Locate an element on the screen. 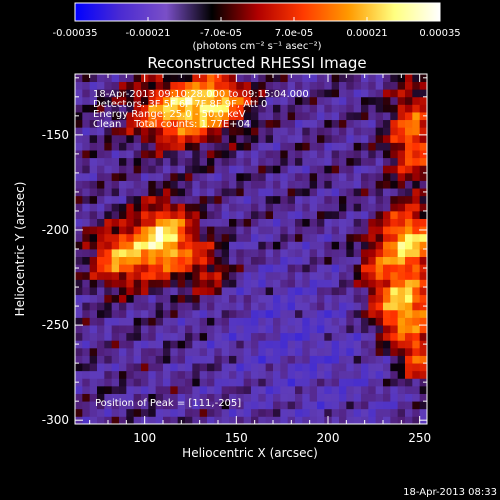 The image size is (500, 500). colorbar-tick-label: -7.0e-05 is located at coordinates (221, 33).